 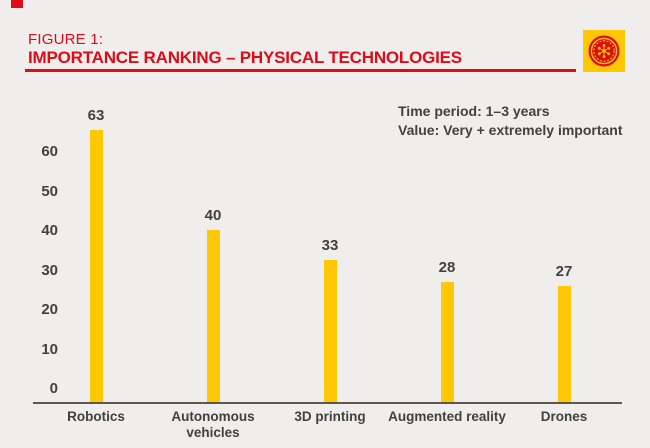 I want to click on y-tick-label-40: 40, so click(x=49, y=230).